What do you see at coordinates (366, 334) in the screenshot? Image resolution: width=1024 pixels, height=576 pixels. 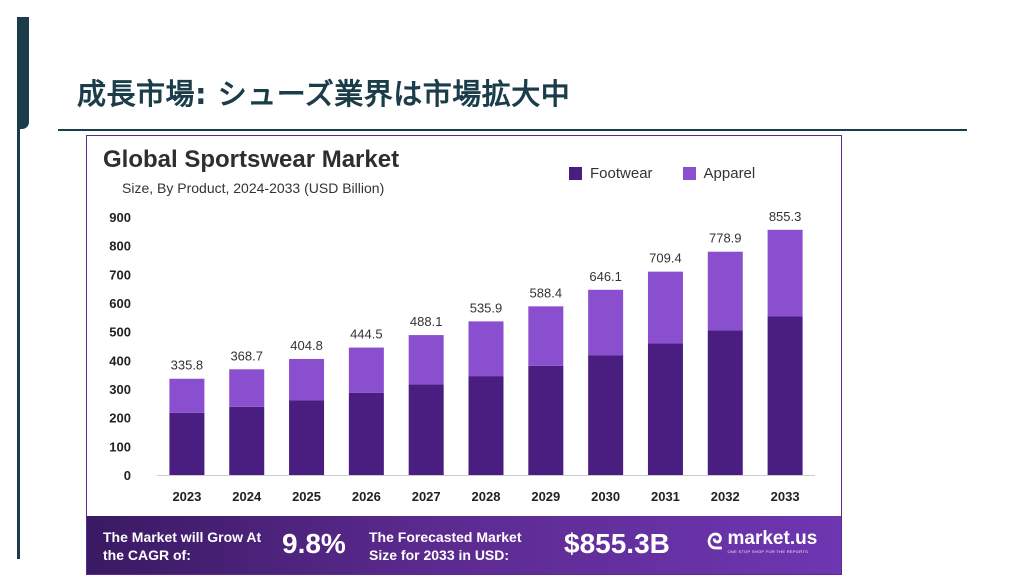 I see `total-label-2026: 444.5` at bounding box center [366, 334].